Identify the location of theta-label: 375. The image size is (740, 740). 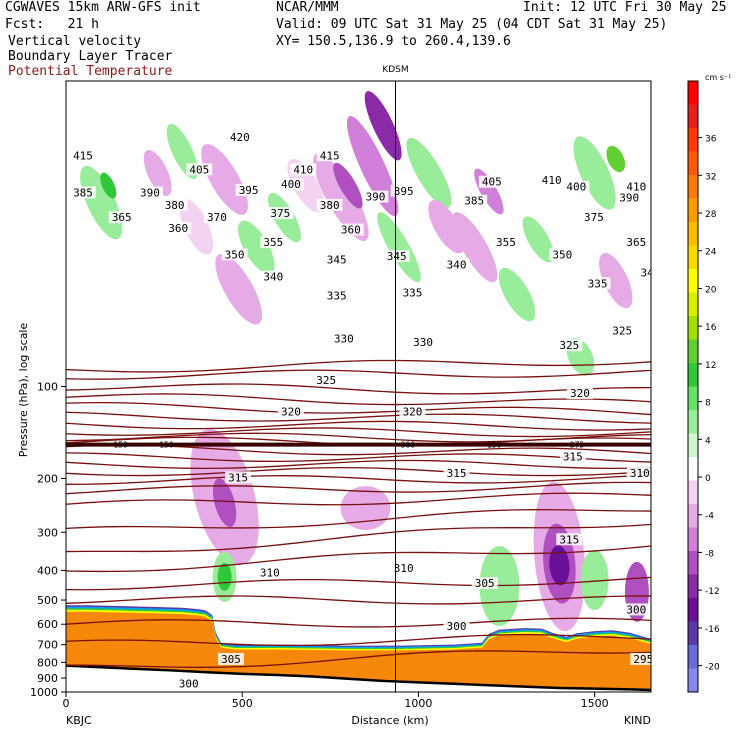
(594, 217).